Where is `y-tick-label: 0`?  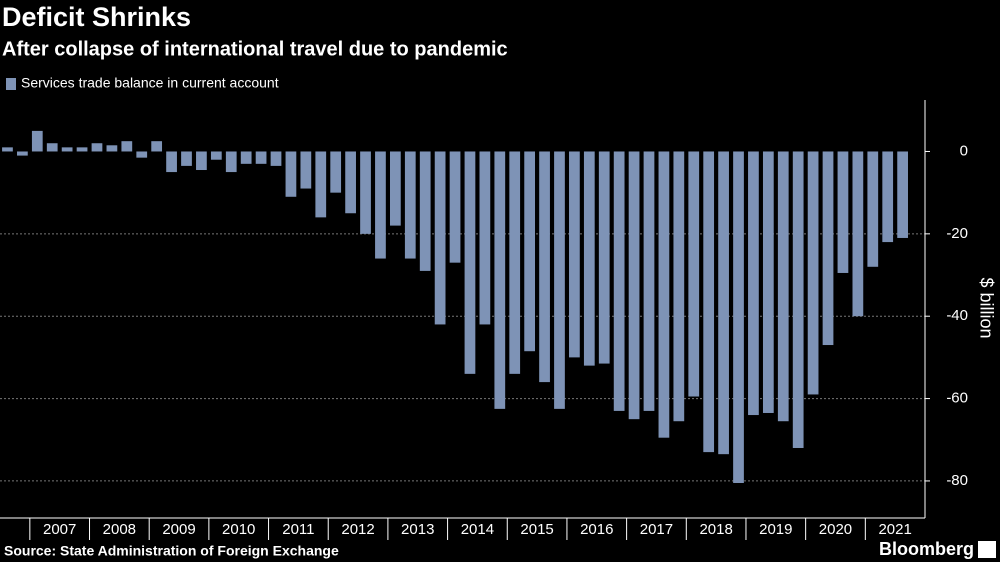
y-tick-label: 0 is located at coordinates (964, 150).